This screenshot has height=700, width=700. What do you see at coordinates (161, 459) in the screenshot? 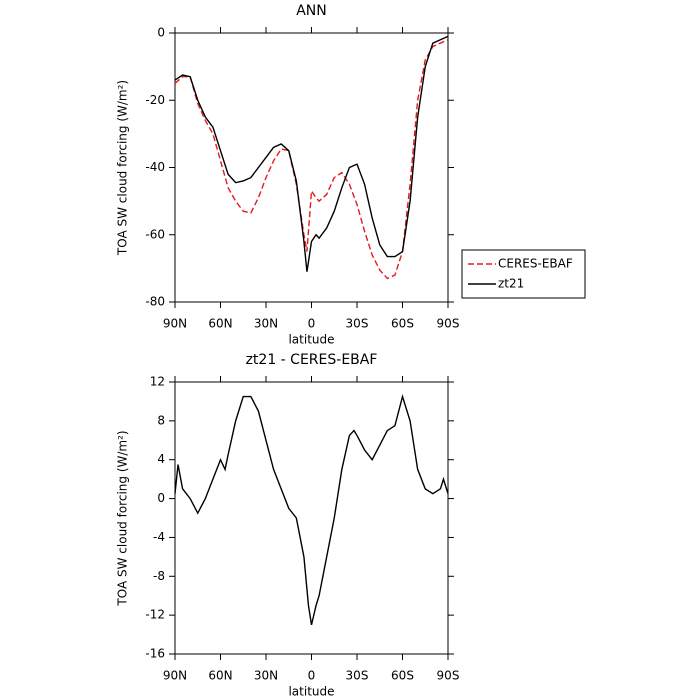
I see `y-tick-label: 4` at bounding box center [161, 459].